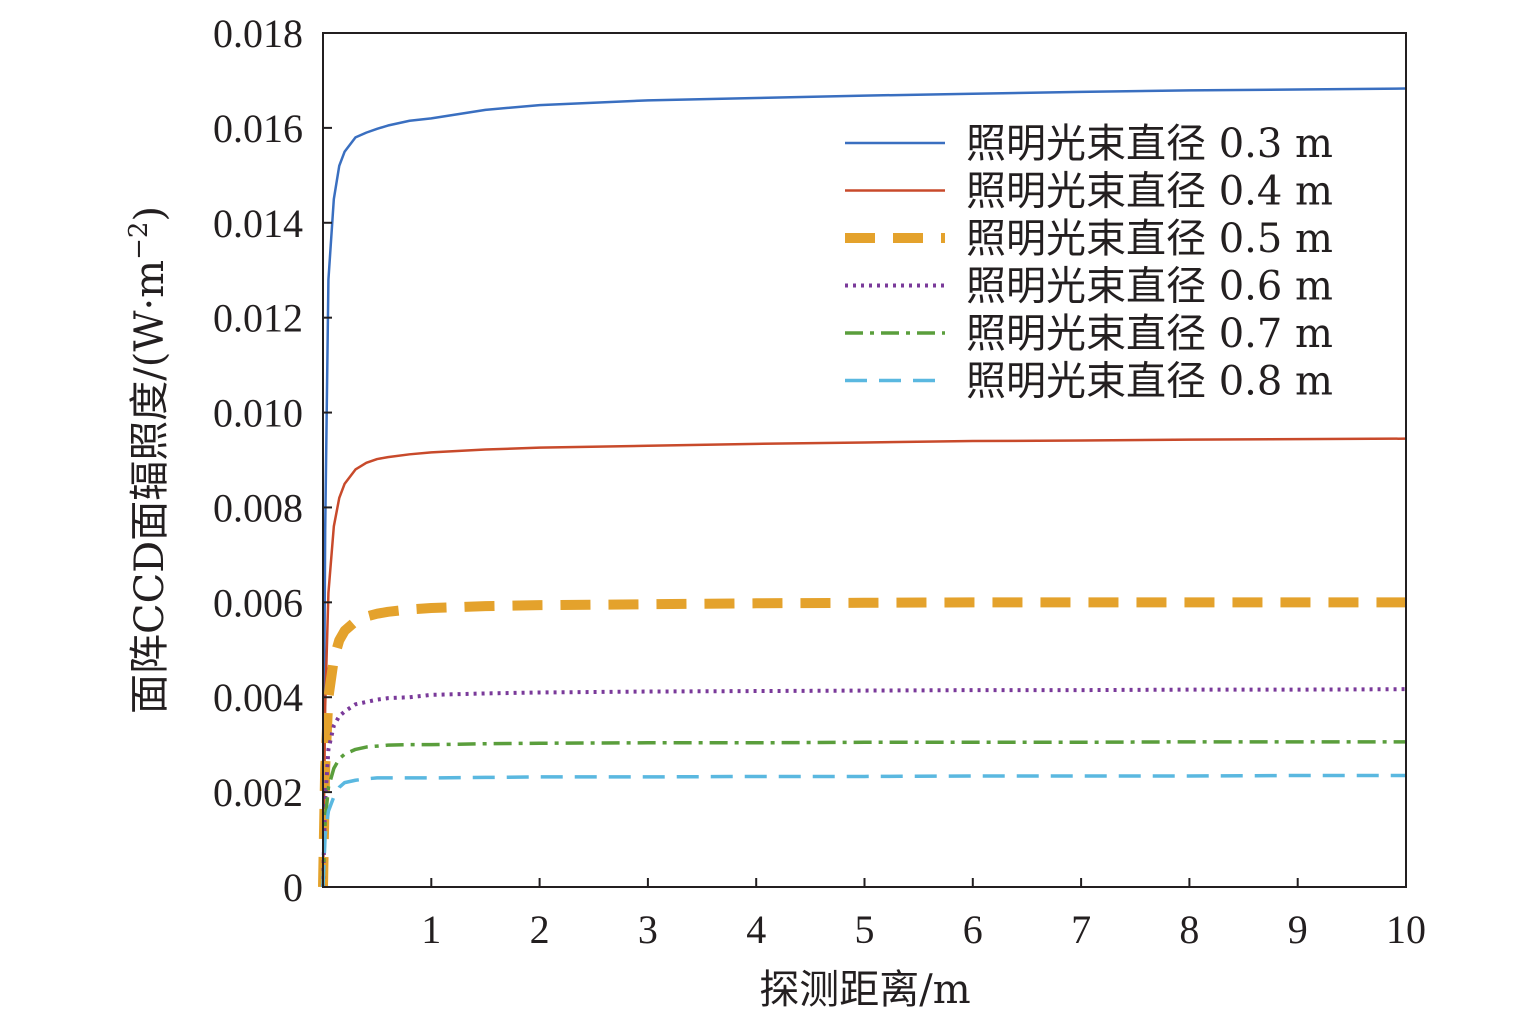 Image resolution: width=1535 pixels, height=1024 pixels. What do you see at coordinates (150, 487) in the screenshot?
I see `y-axis-title-main: 面阵CCD面辐照度/(W·m` at bounding box center [150, 487].